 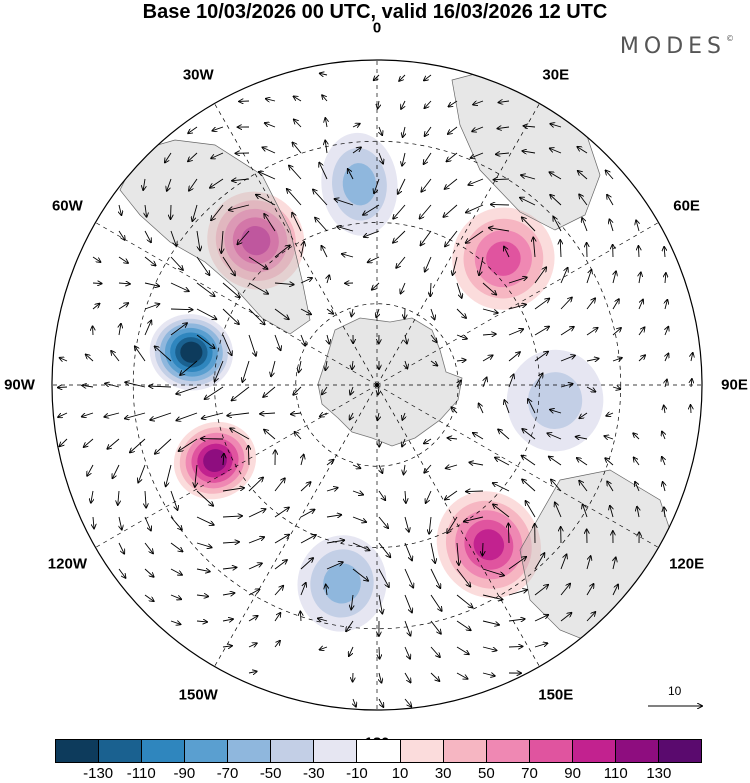 I want to click on colorbar-swatch, so click(x=551, y=751).